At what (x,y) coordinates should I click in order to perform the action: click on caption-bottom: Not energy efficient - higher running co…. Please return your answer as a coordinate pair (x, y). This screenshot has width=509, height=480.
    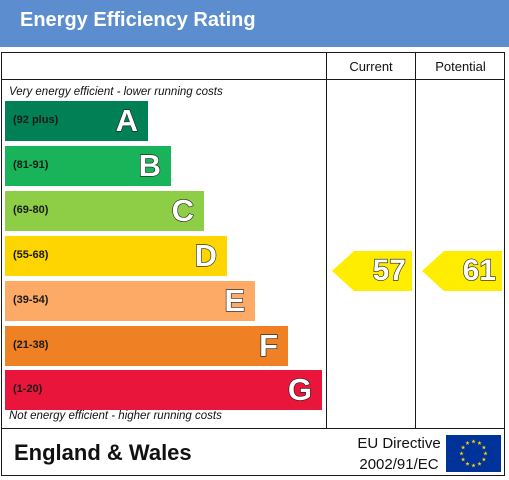
    Looking at the image, I should click on (115, 416).